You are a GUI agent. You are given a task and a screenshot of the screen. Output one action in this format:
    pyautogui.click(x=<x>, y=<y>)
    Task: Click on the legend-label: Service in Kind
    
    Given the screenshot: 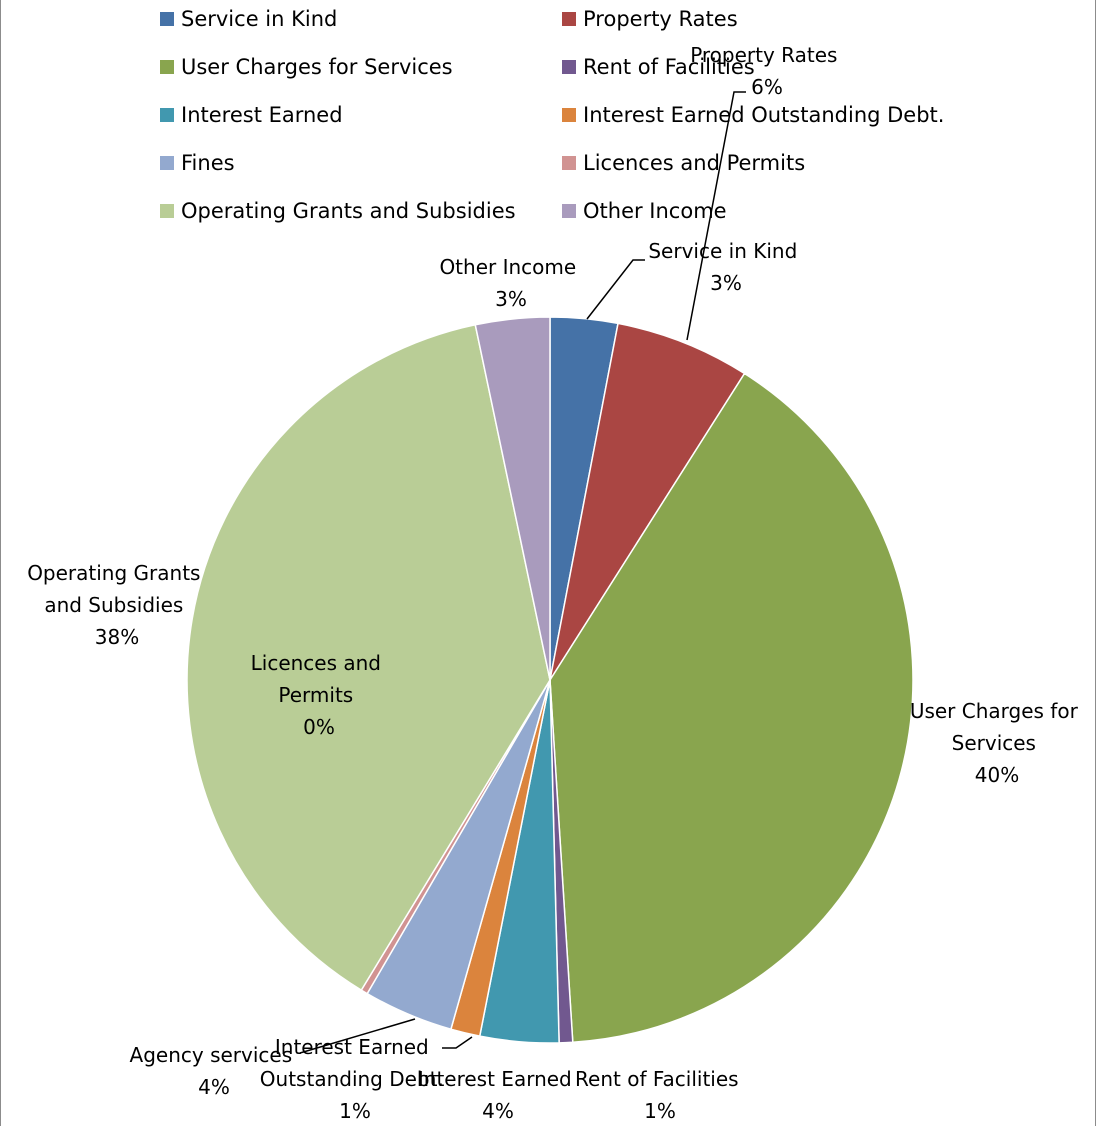 What is the action you would take?
    pyautogui.click(x=259, y=19)
    